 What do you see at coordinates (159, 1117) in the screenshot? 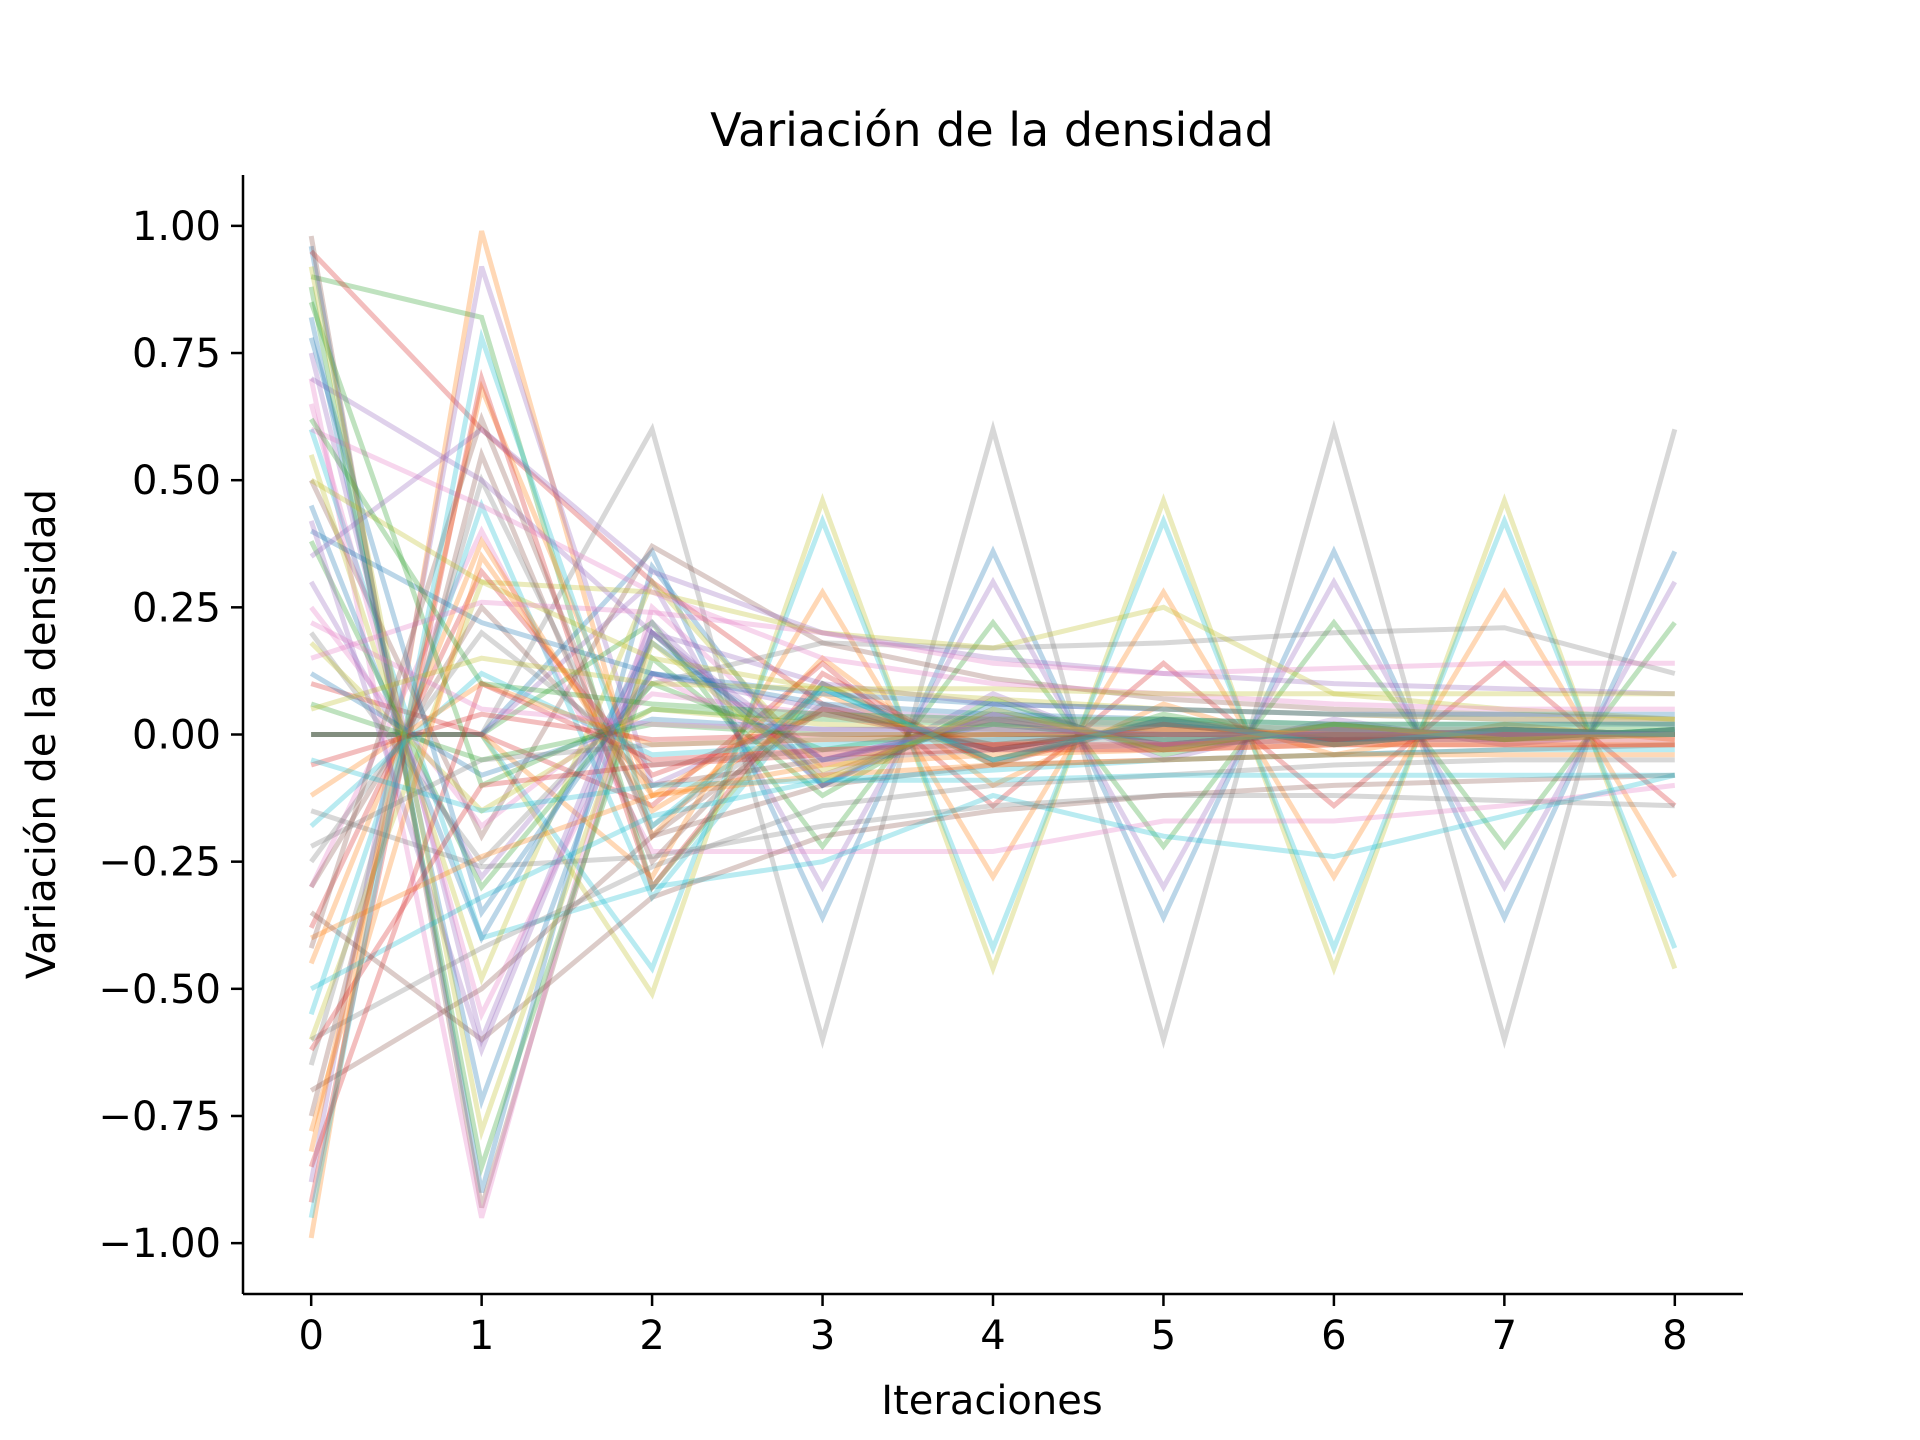
I see `y-tick-label: −0.75` at bounding box center [159, 1117].